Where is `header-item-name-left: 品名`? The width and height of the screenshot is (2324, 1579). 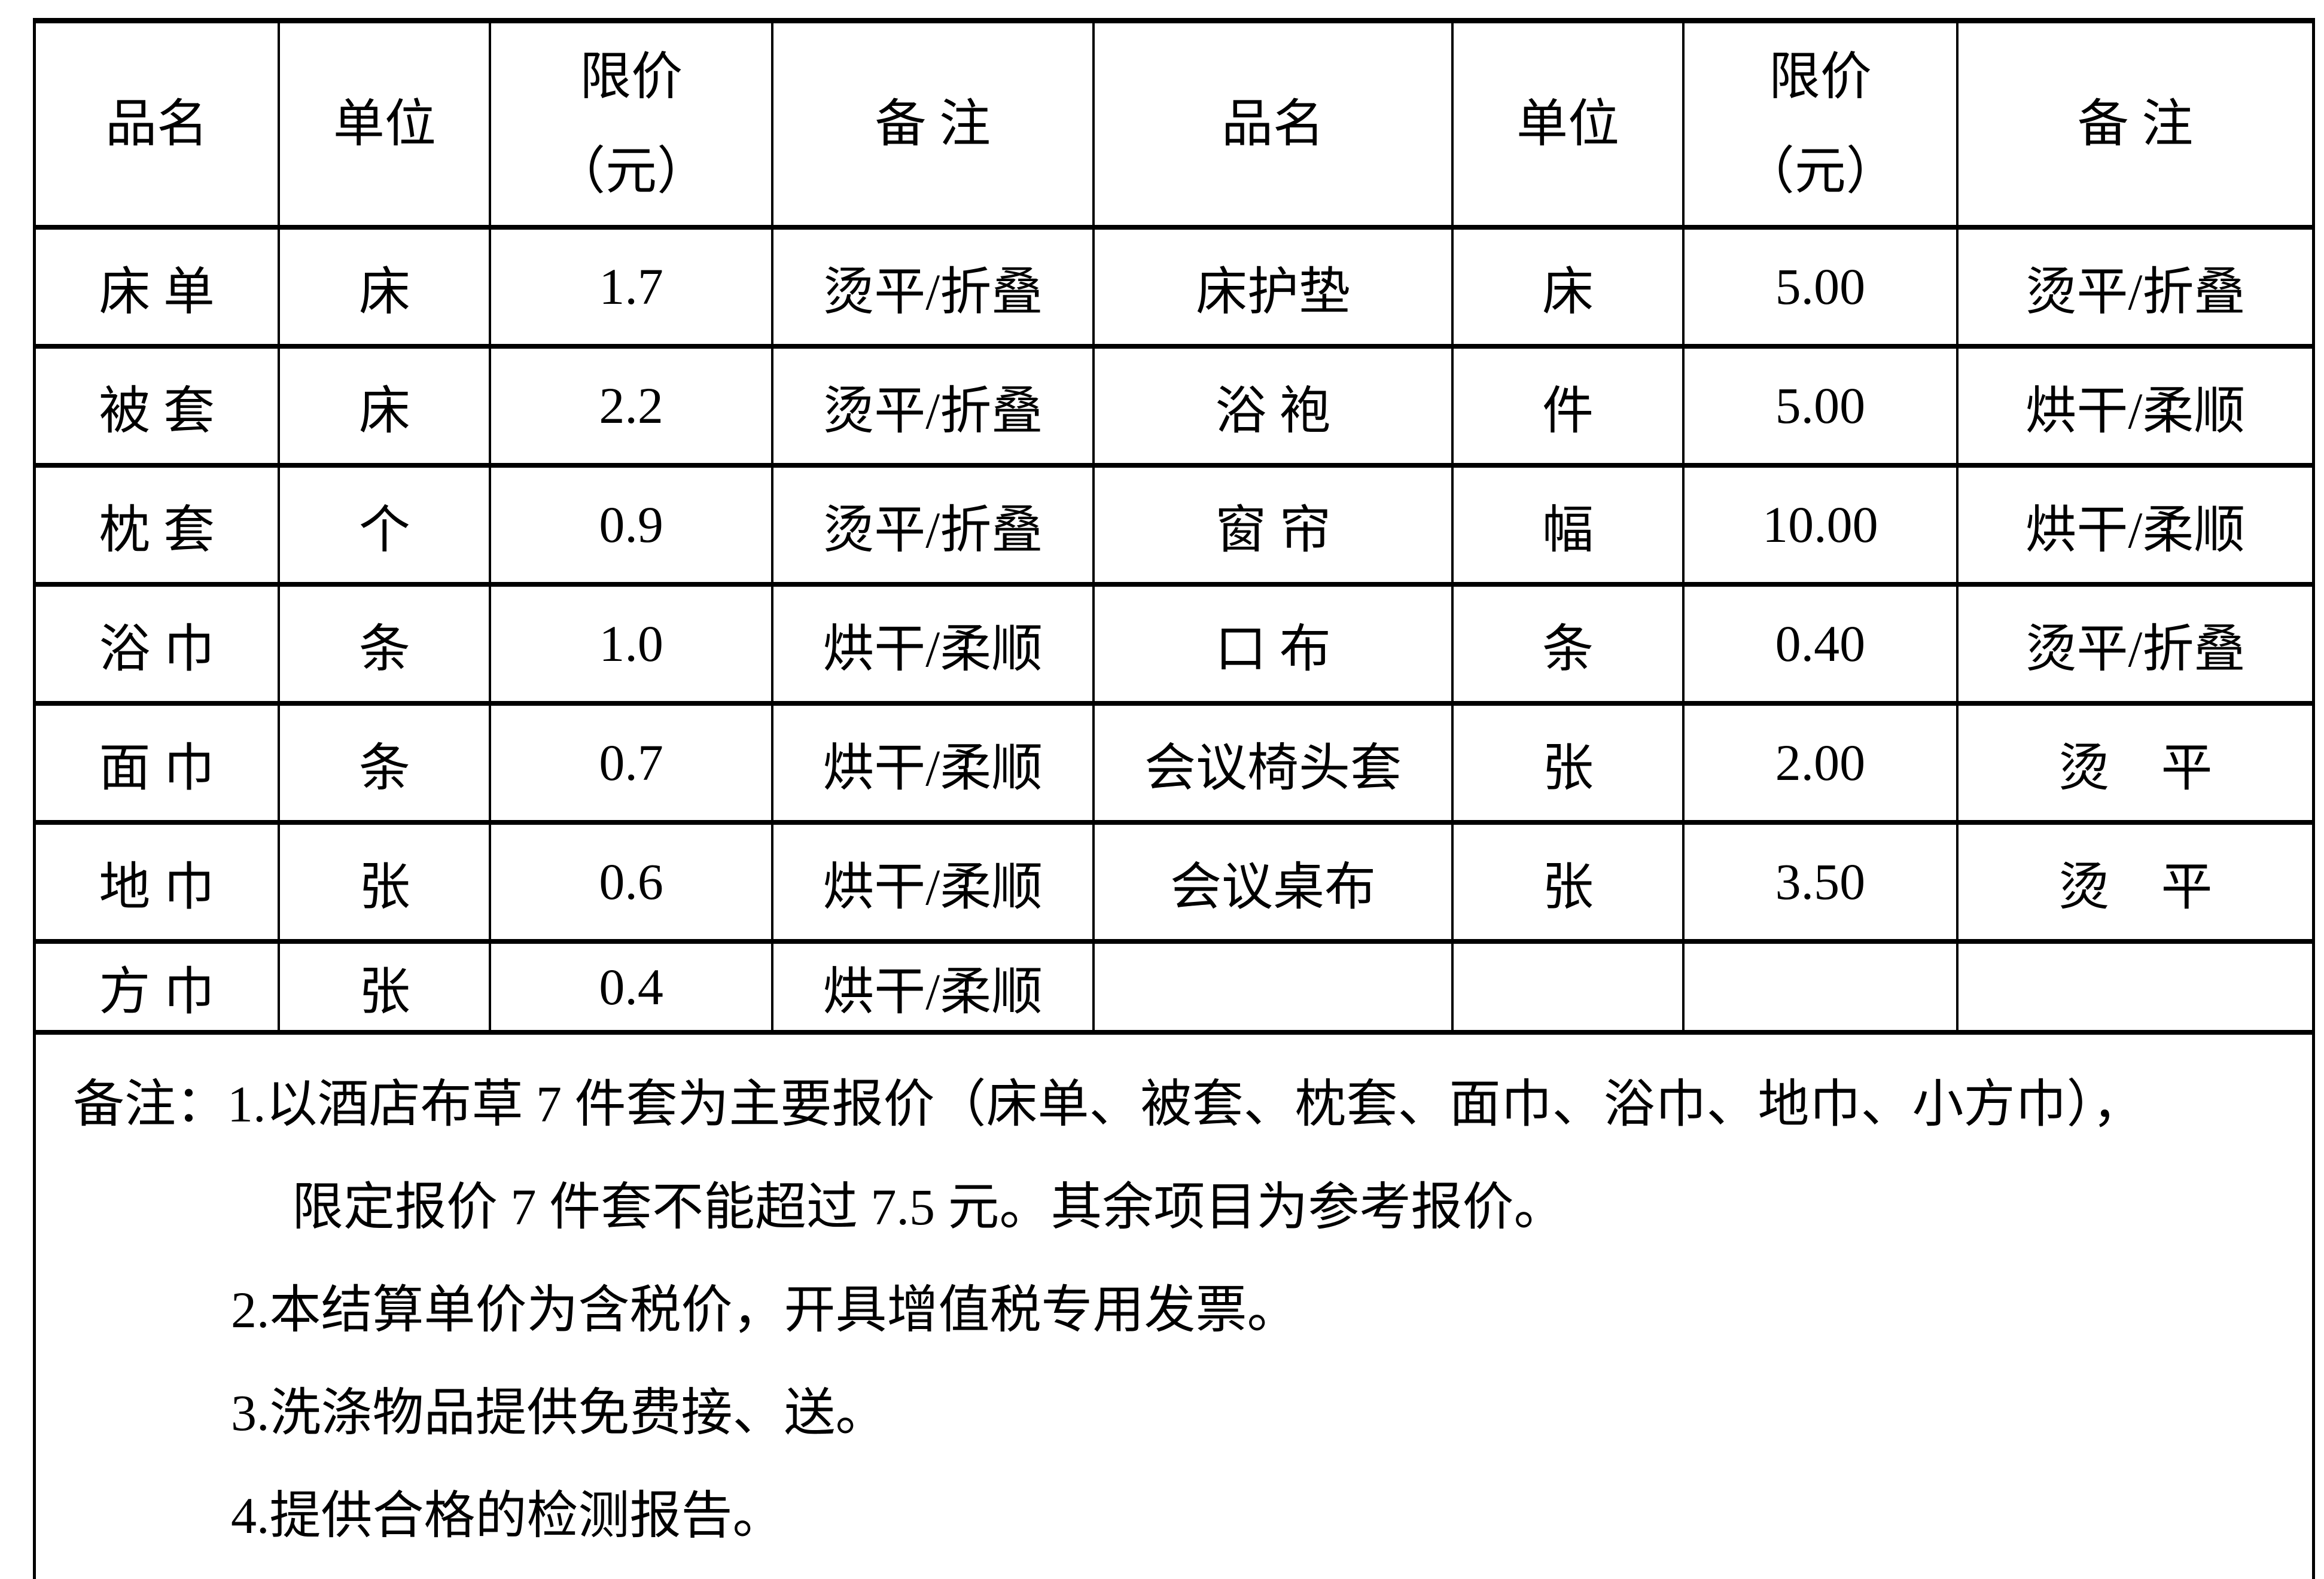 header-item-name-left: 品名 is located at coordinates (157, 124).